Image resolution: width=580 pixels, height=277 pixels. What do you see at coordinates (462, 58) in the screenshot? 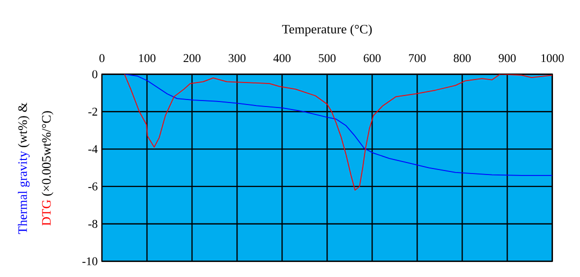
I see `x-tick-label: 800` at bounding box center [462, 58].